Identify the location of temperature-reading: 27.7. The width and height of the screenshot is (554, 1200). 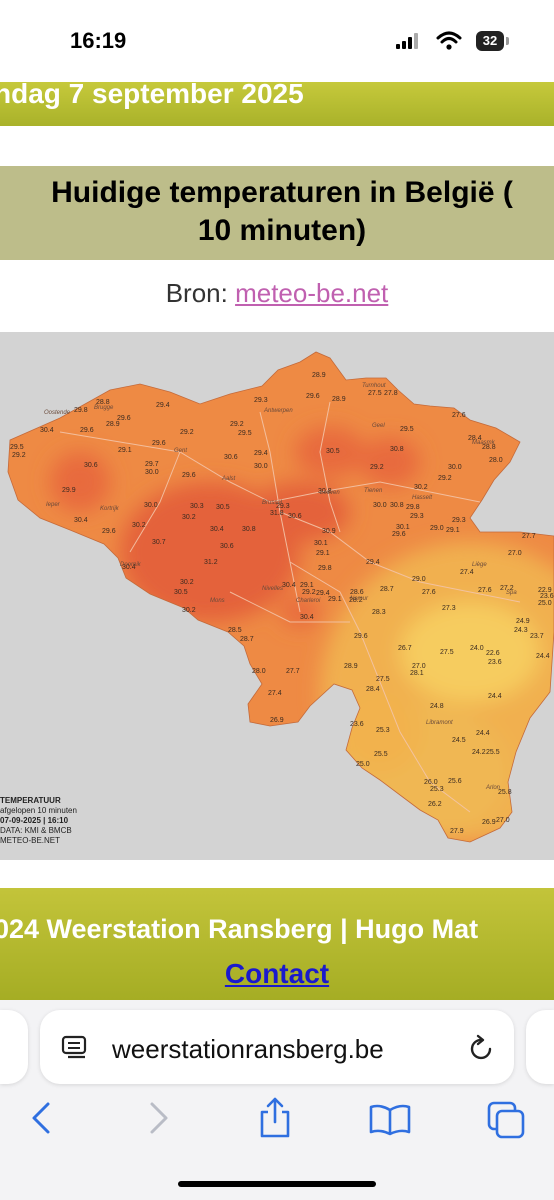
(529, 536).